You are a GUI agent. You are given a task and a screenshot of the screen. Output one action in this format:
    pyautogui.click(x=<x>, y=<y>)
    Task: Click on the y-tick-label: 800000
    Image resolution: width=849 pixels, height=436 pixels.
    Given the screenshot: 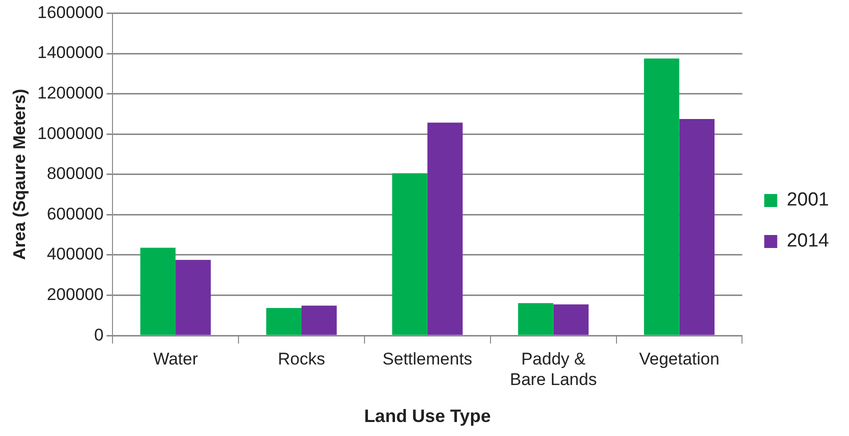 What is the action you would take?
    pyautogui.click(x=75, y=174)
    